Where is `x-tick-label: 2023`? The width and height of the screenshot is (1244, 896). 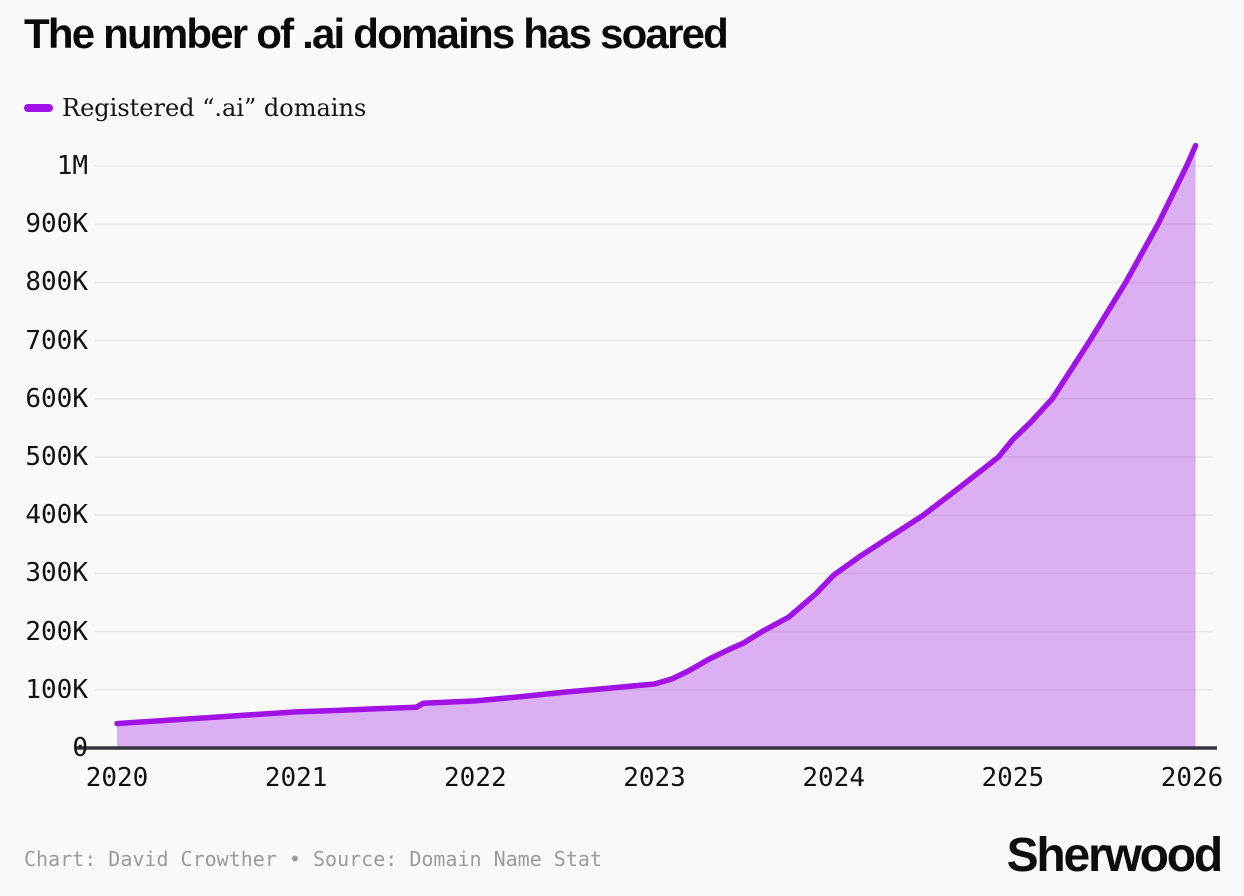 x-tick-label: 2023 is located at coordinates (654, 778).